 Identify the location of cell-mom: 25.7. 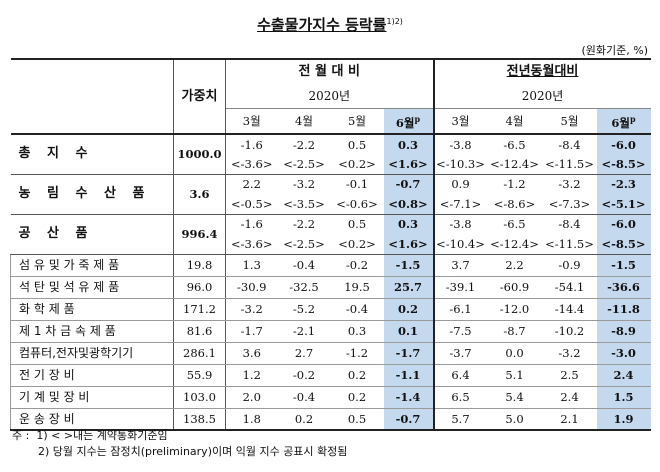
(409, 287).